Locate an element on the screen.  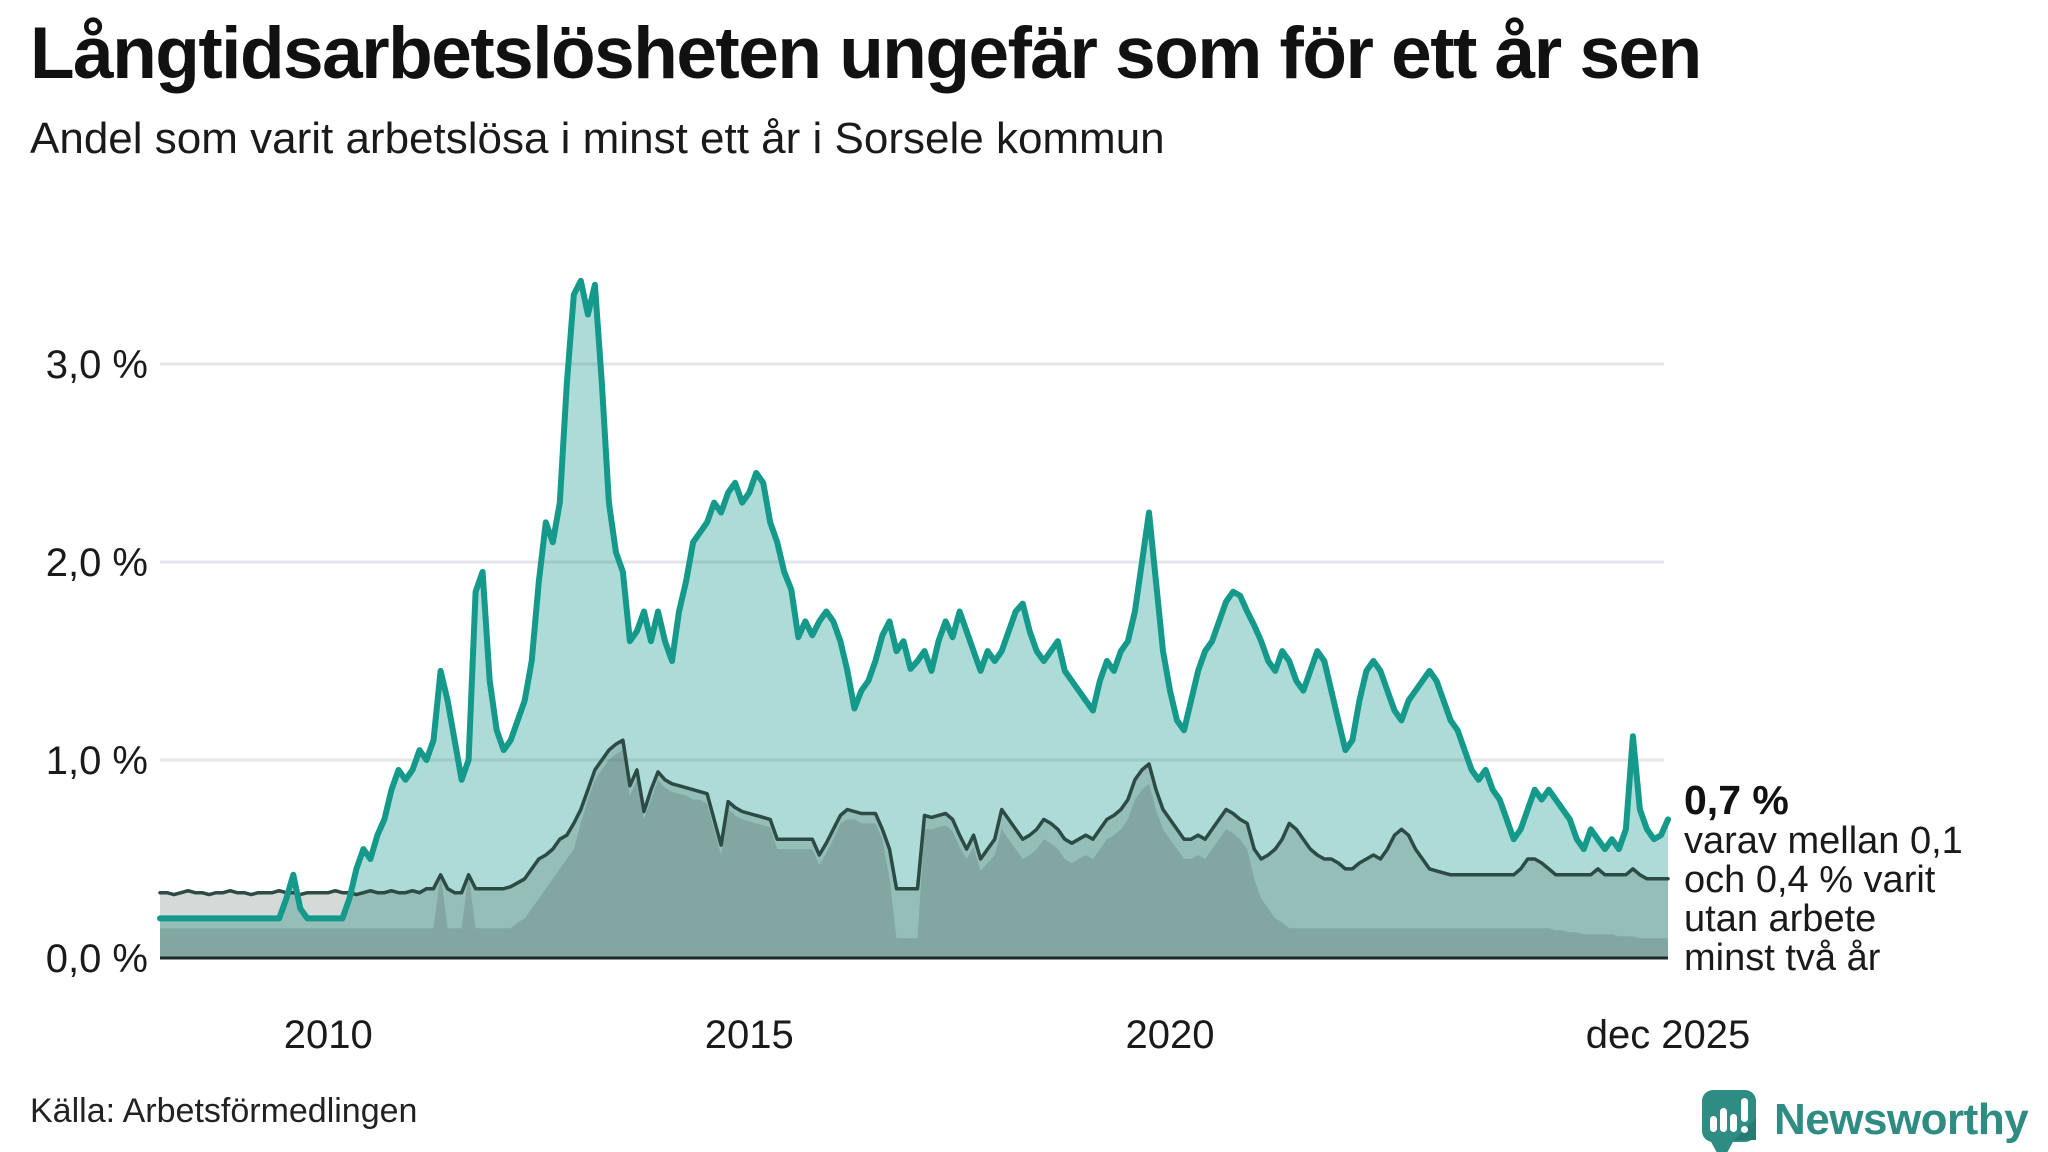
y-axis-tick-label: 3,0 % is located at coordinates (97, 365).